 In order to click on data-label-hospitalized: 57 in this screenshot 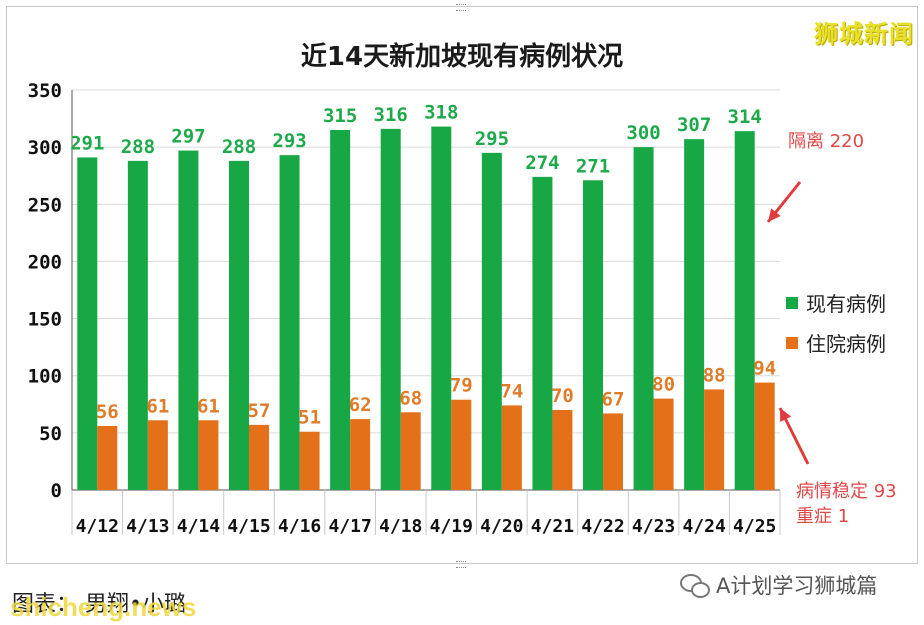, I will do `click(259, 411)`.